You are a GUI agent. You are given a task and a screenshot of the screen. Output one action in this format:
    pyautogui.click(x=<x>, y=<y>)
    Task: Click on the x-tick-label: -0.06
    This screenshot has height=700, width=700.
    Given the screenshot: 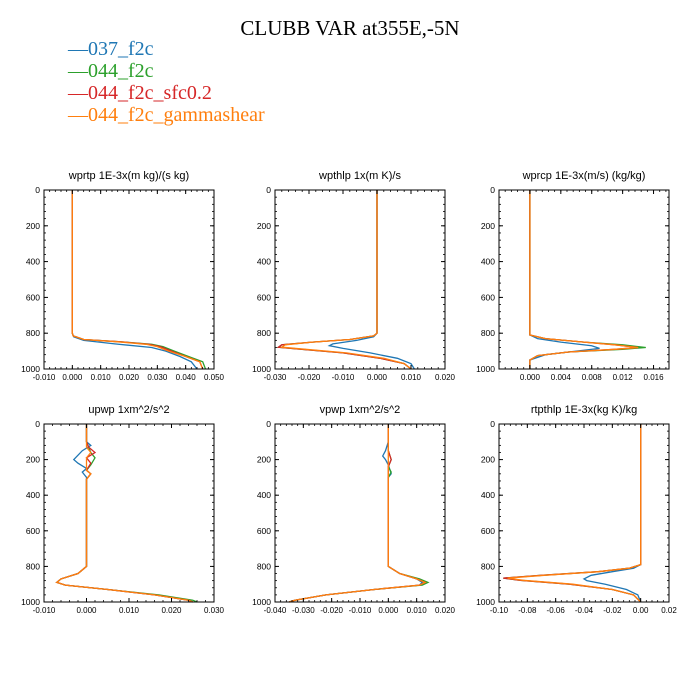 What is the action you would take?
    pyautogui.click(x=556, y=610)
    